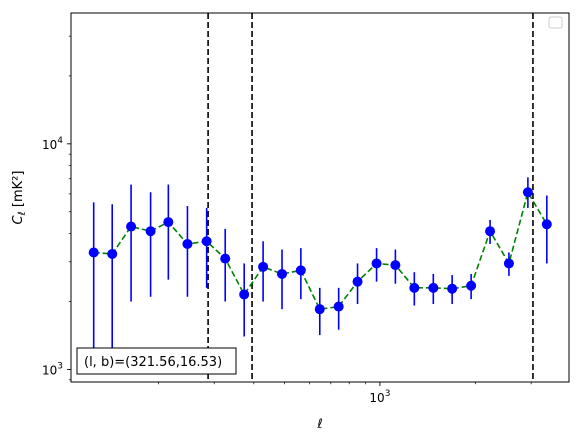 This screenshot has height=441, width=580. Describe the element at coordinates (376, 398) in the screenshot. I see `x-tick-label-base: 10` at that location.